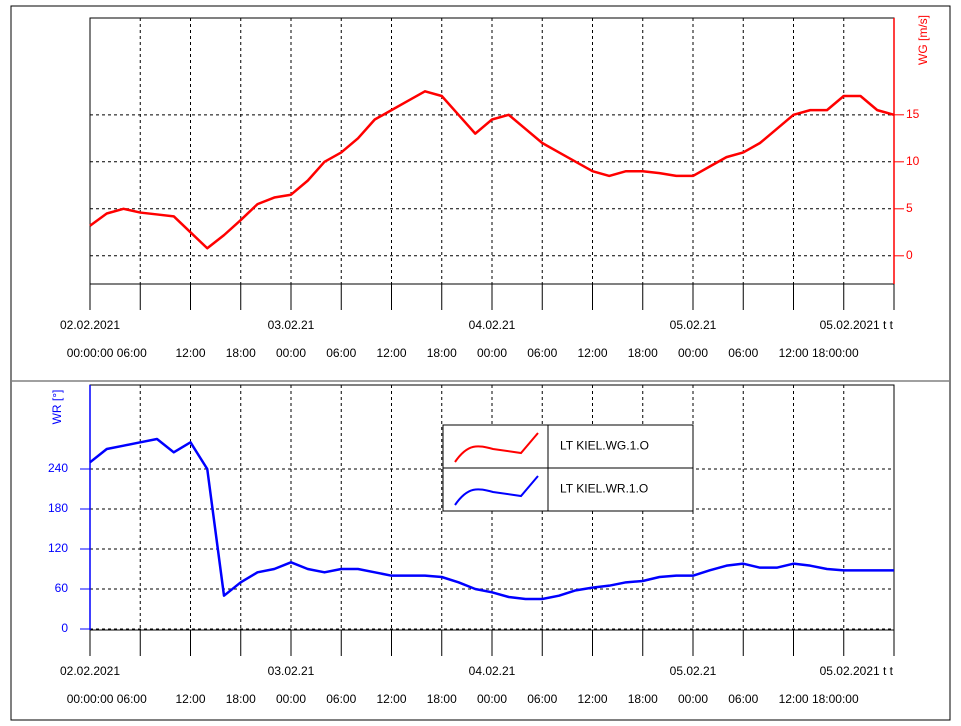  What do you see at coordinates (909, 208) in the screenshot?
I see `y-tick-label: 5` at bounding box center [909, 208].